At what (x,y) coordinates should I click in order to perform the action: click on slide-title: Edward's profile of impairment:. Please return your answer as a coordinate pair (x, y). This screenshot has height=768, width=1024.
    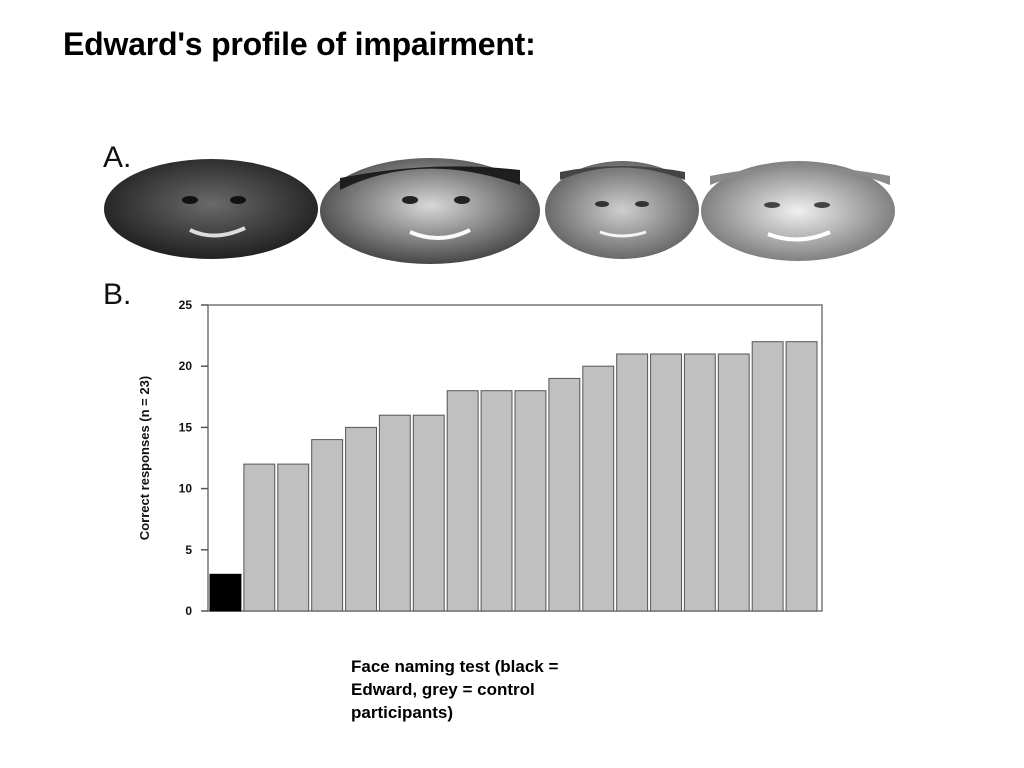
    Looking at the image, I should click on (299, 44).